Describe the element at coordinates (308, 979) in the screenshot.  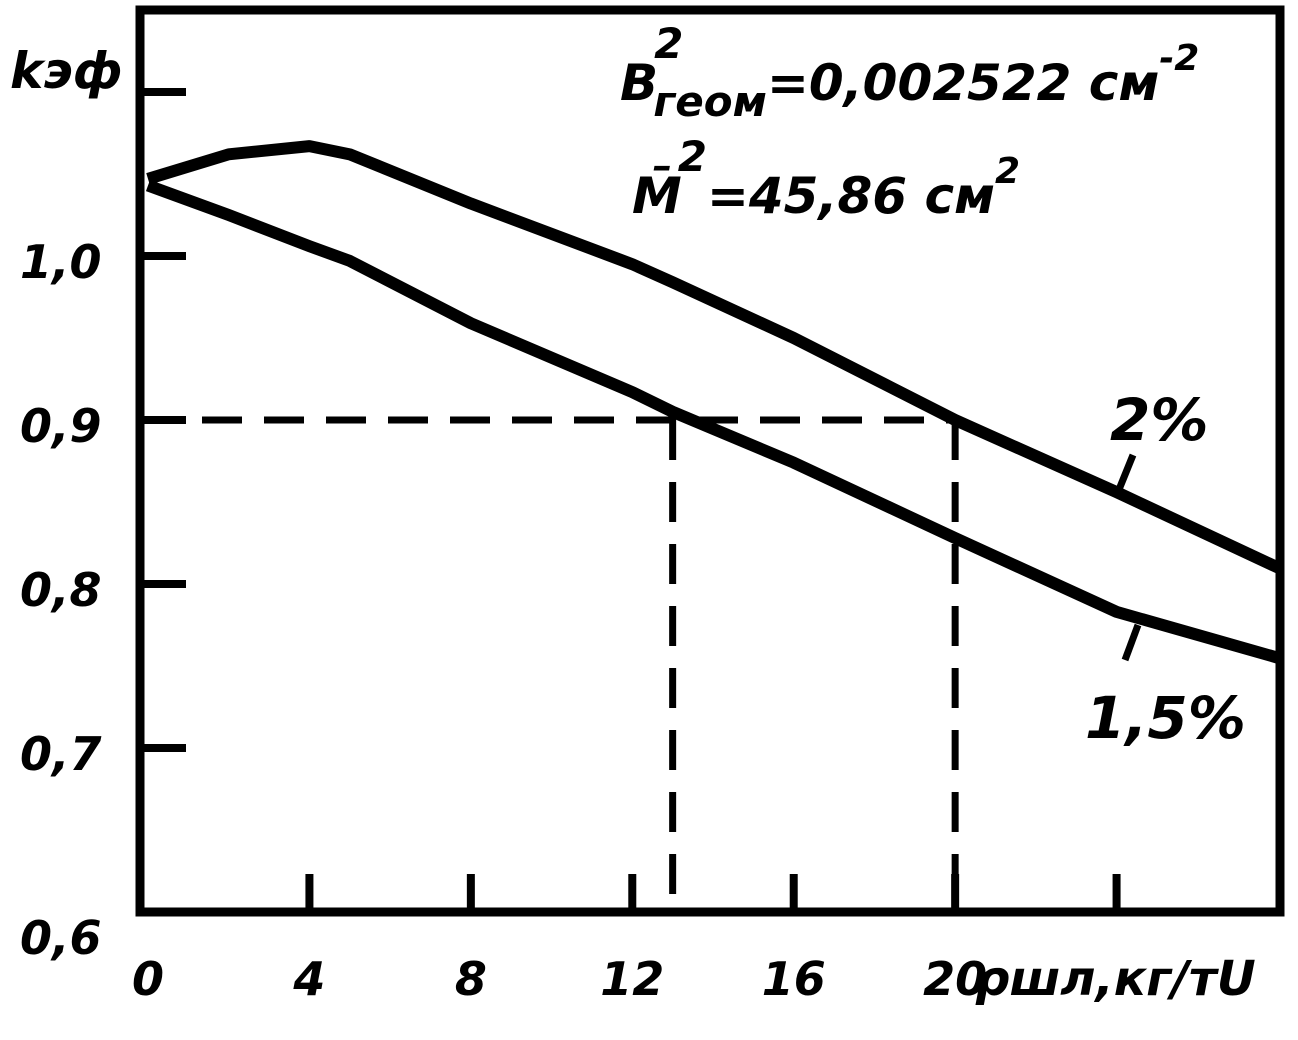
I see `x-tick-label: 4` at that location.